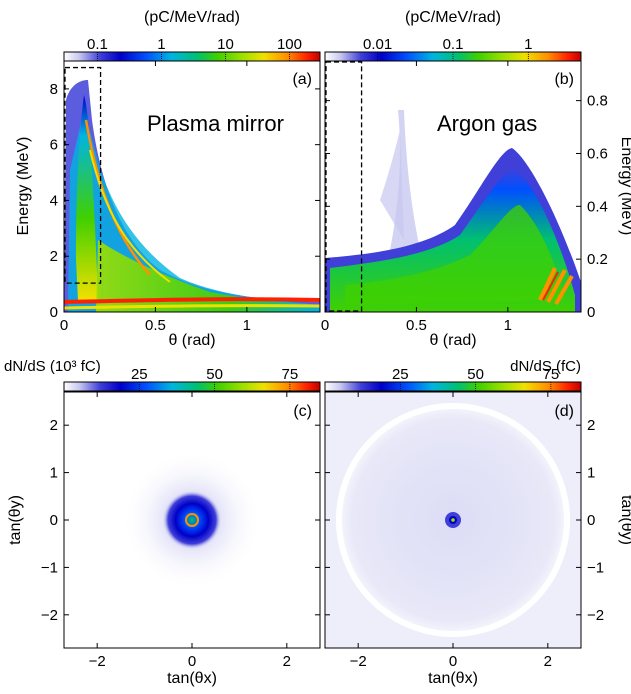  I want to click on colorbar-d: dN/dS (fC) 25 50 75, so click(453, 375).